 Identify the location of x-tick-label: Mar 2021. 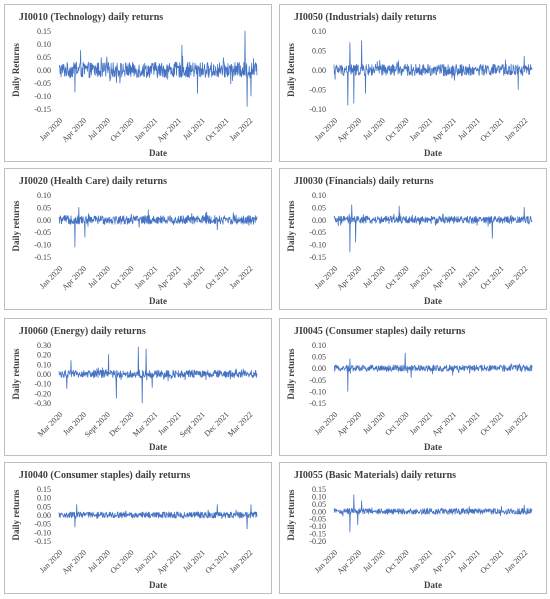
(145, 424).